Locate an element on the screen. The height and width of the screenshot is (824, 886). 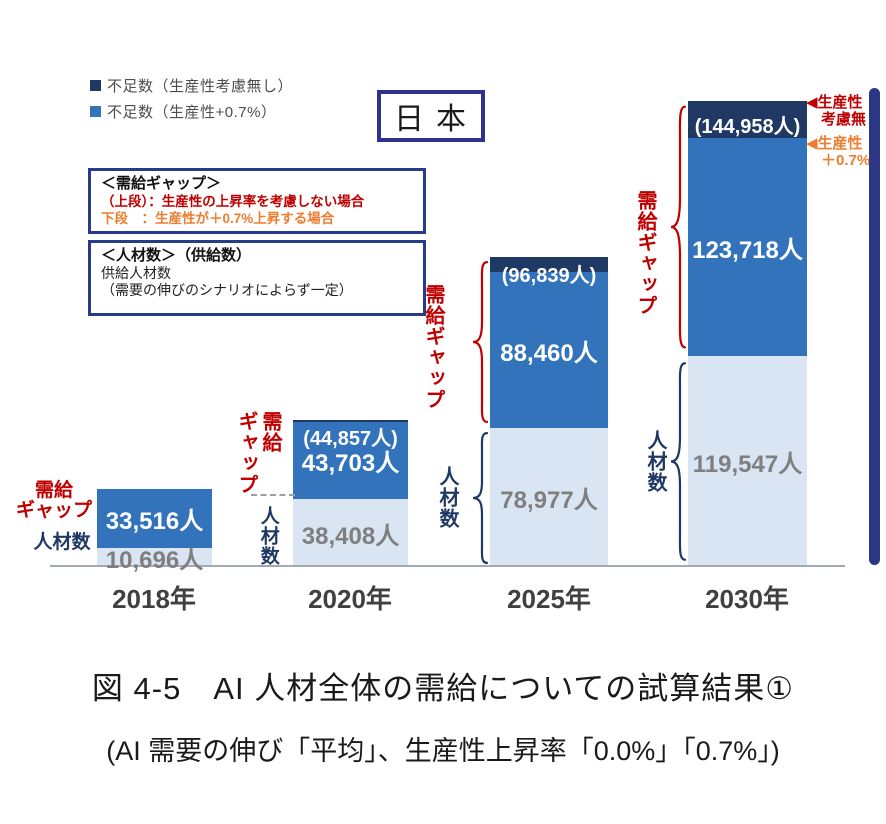
bar-2030-gap-07-label: 123,718人 is located at coordinates (747, 250).